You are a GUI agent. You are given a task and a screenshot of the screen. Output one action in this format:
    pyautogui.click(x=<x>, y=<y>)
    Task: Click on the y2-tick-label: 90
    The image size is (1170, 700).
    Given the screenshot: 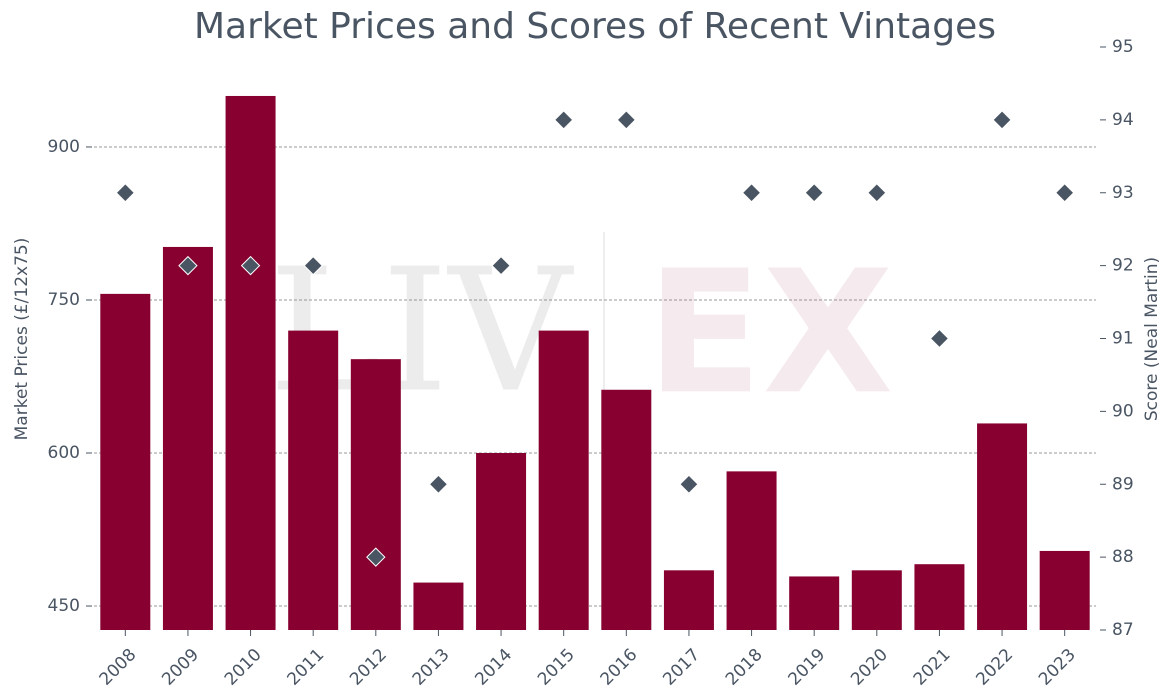 What is the action you would take?
    pyautogui.click(x=1123, y=411)
    